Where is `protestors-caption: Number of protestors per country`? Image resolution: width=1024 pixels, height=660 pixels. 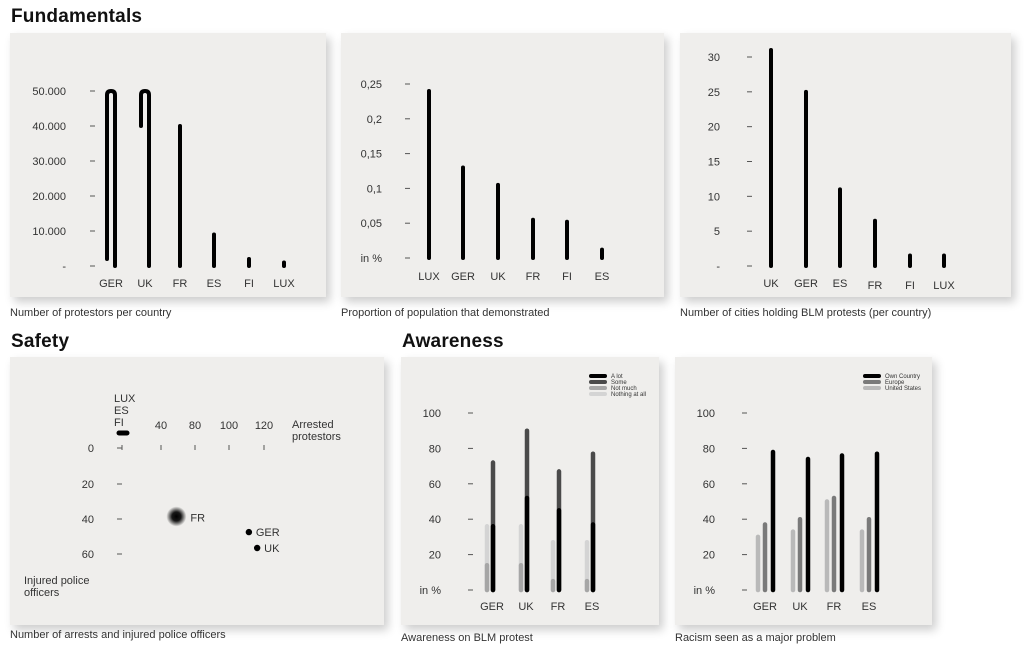 protestors-caption: Number of protestors per country is located at coordinates (91, 313).